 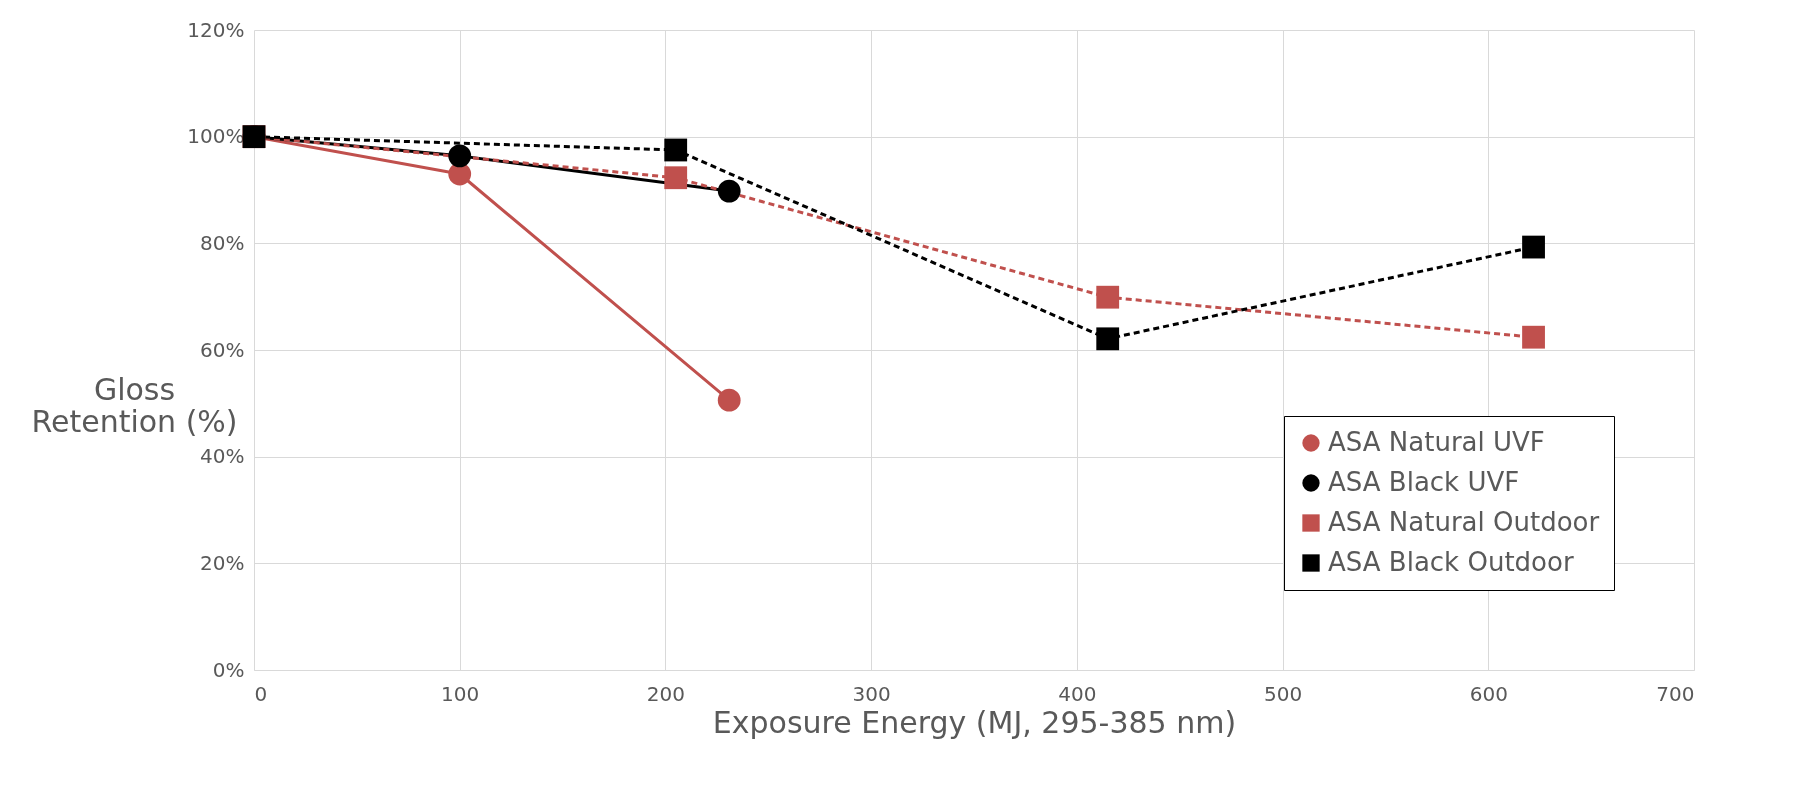 What do you see at coordinates (460, 693) in the screenshot?
I see `x-tick-label: 100` at bounding box center [460, 693].